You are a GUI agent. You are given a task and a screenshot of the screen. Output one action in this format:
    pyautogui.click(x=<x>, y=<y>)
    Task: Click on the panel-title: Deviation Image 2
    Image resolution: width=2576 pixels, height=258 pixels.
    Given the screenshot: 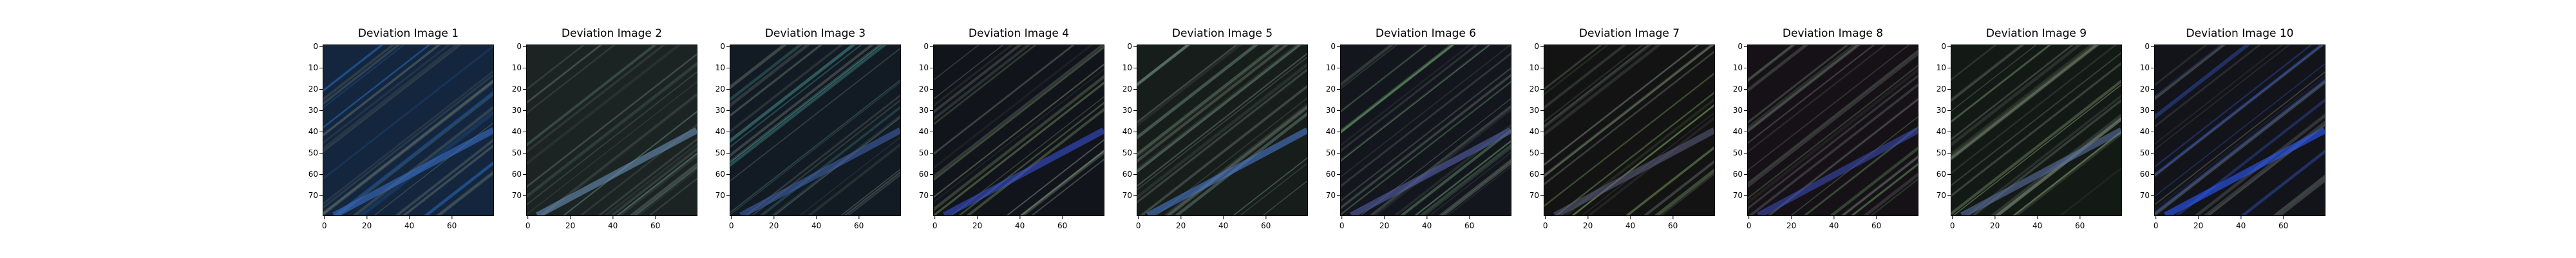 What is the action you would take?
    pyautogui.click(x=612, y=33)
    